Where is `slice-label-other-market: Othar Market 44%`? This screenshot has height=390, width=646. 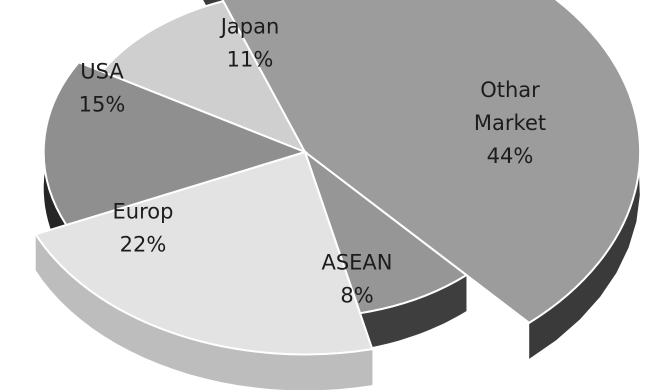 slice-label-other-market: Othar Market 44% is located at coordinates (510, 123).